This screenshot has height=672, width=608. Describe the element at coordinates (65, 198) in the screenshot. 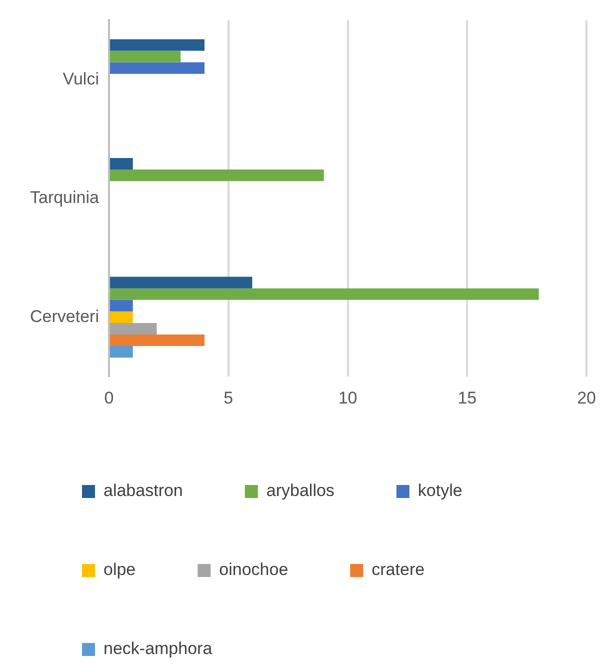

I see `y-tick-label: Tarquinia` at that location.